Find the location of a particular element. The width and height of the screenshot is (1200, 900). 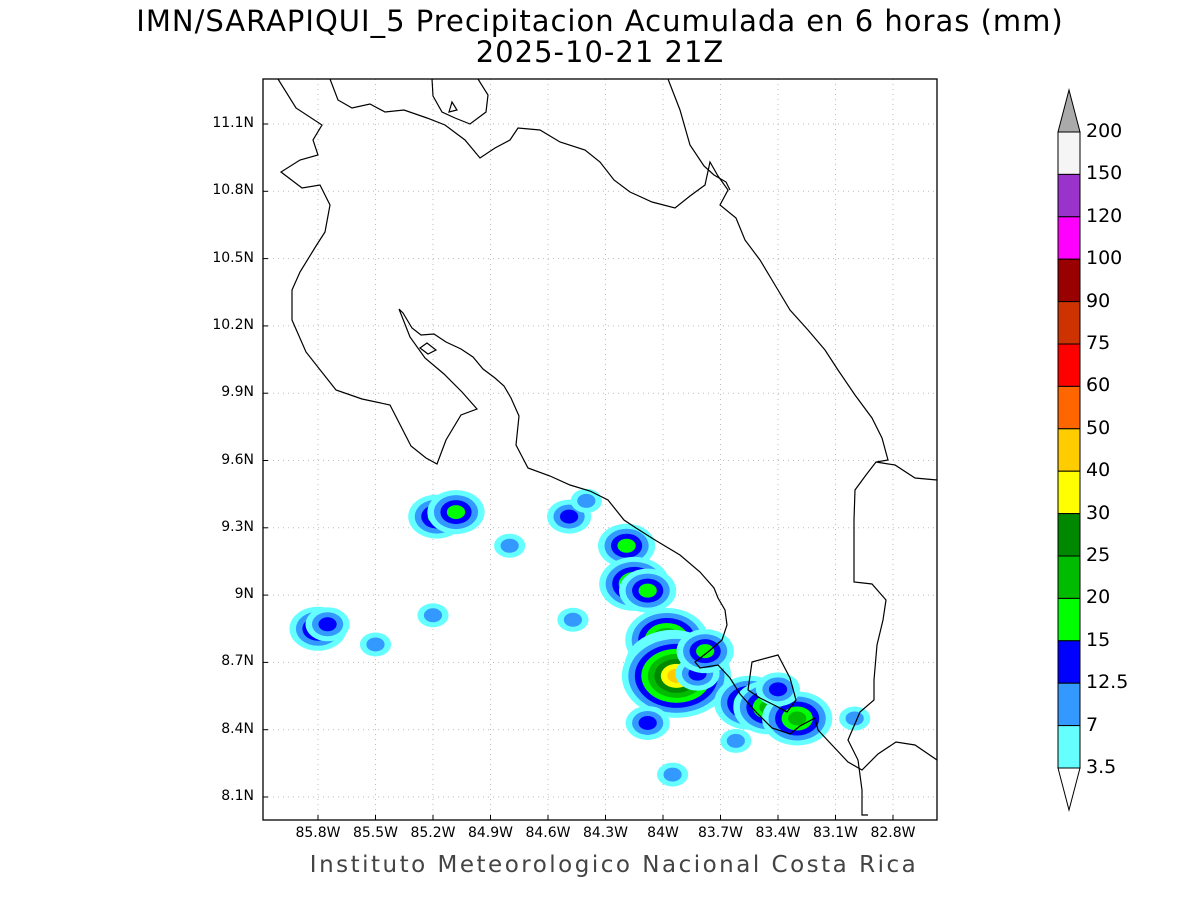

lat-tick-label: 10.8N is located at coordinates (233, 190).